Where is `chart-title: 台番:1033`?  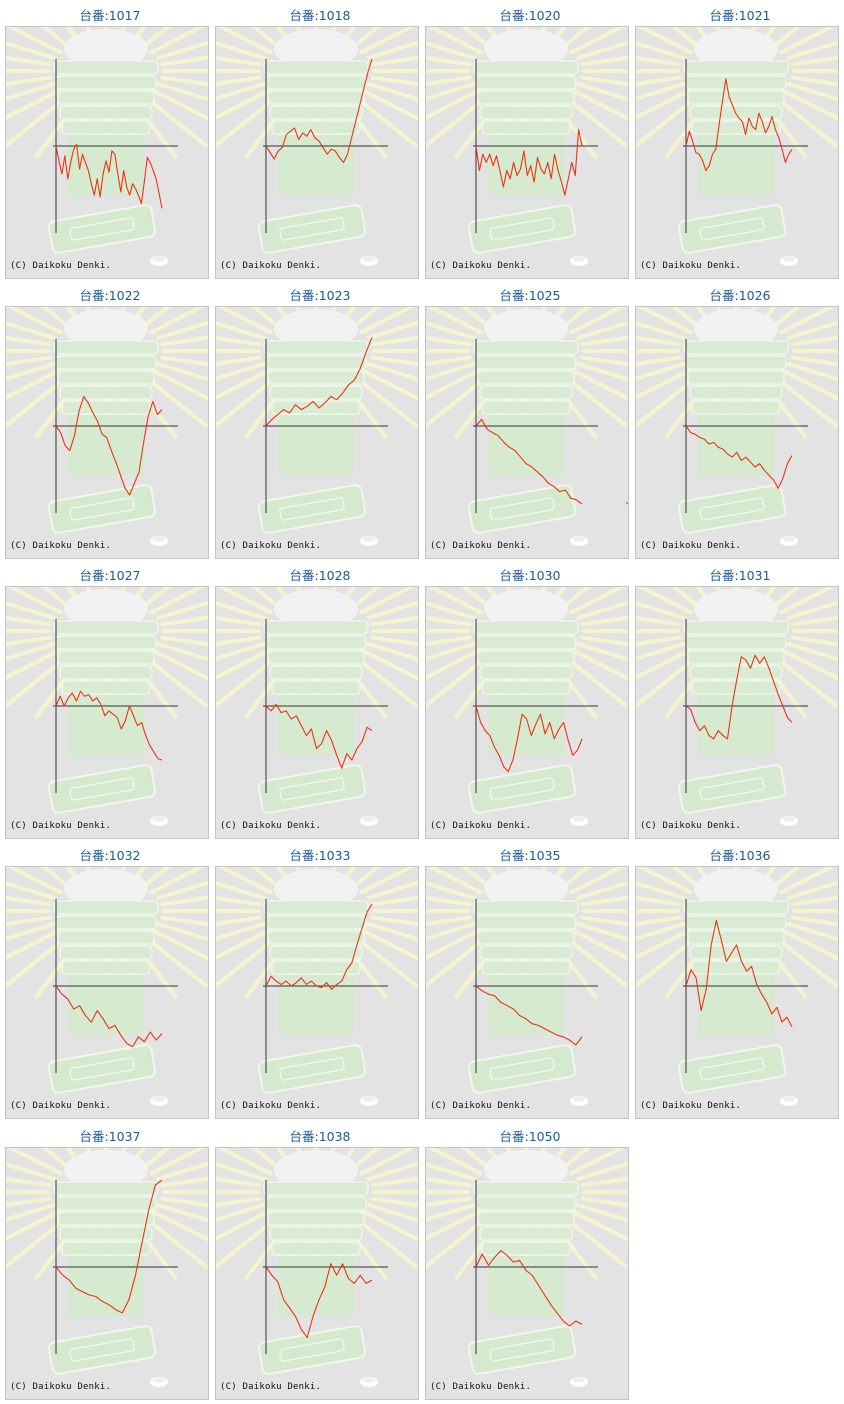
chart-title: 台番:1033 is located at coordinates (320, 855).